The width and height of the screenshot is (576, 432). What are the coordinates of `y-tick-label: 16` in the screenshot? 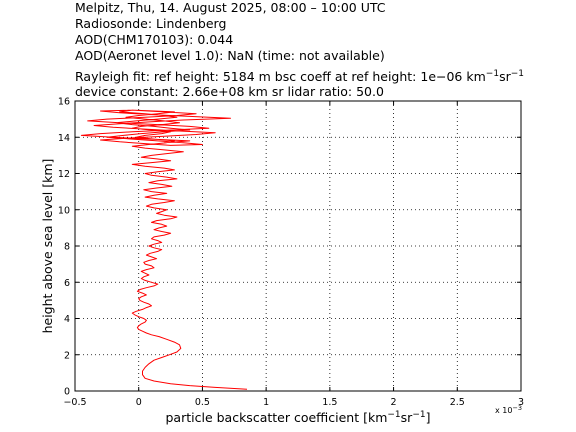 It's located at (64, 102).